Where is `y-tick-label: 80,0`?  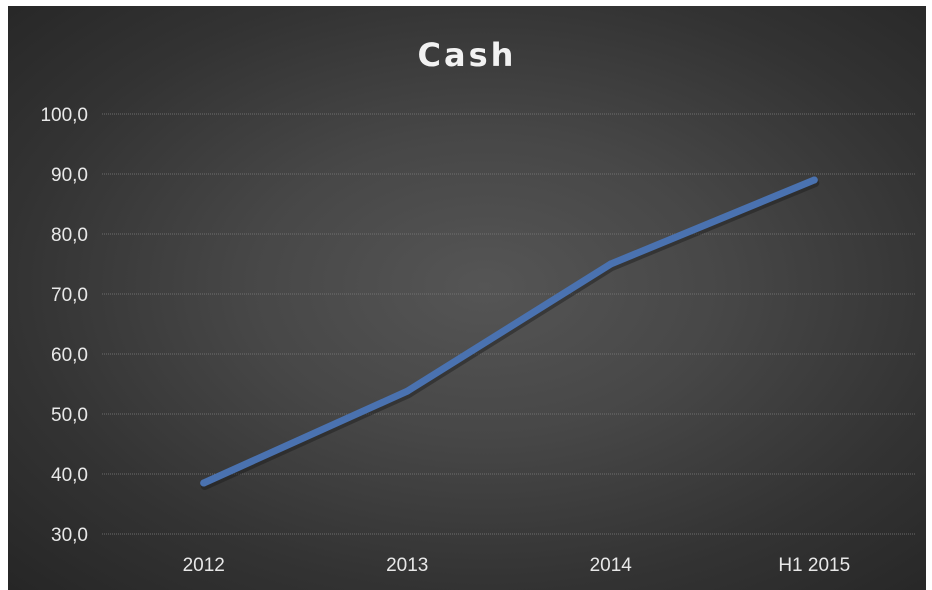
y-tick-label: 80,0 is located at coordinates (69, 235).